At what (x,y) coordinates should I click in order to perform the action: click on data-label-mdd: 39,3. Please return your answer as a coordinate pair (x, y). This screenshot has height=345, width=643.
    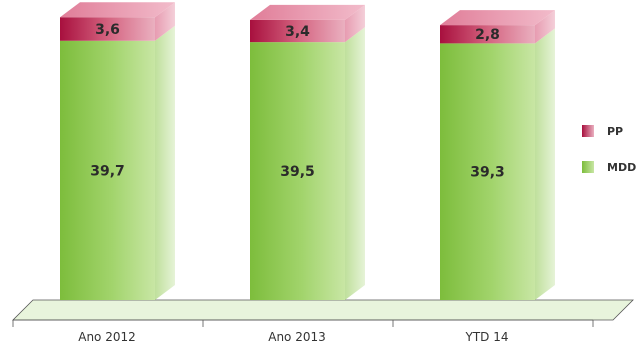
    Looking at the image, I should click on (487, 173).